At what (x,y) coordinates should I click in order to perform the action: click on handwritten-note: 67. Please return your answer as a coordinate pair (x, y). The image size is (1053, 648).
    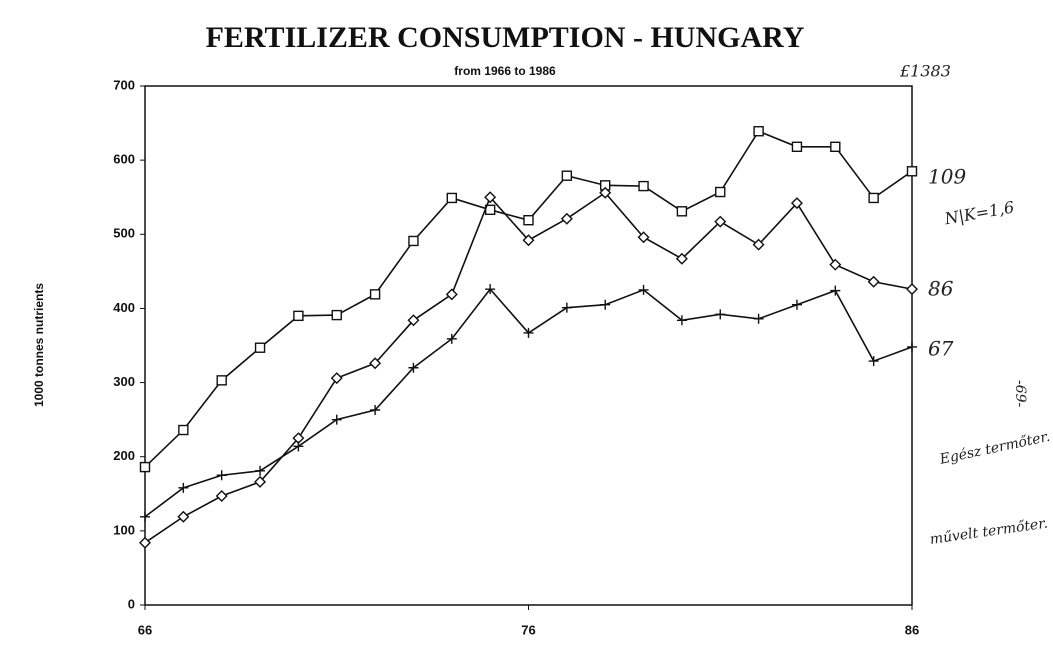
    Looking at the image, I should click on (941, 349).